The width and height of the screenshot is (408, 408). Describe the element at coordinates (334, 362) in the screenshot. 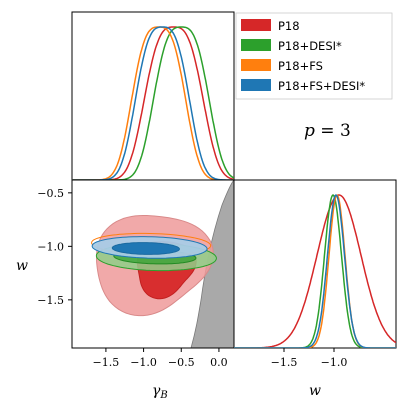

I see `w-tick-label: −1.0` at that location.